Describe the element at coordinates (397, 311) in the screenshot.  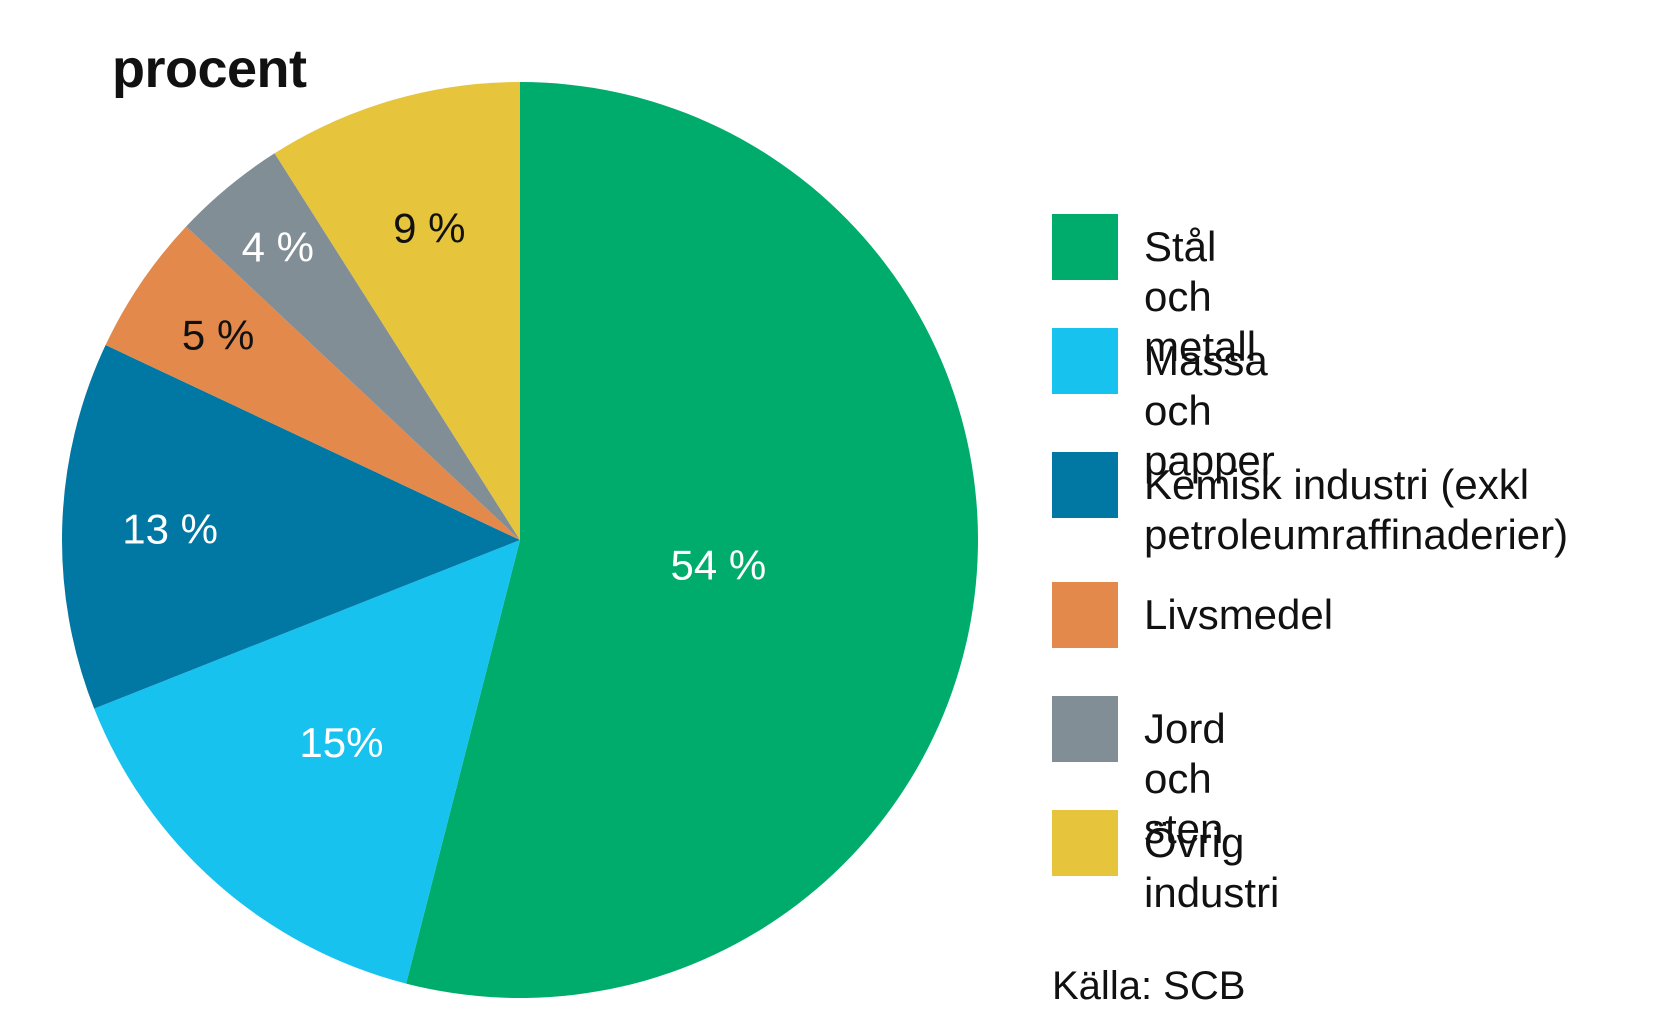
I see `pie-slice-ovrig-industri` at that location.